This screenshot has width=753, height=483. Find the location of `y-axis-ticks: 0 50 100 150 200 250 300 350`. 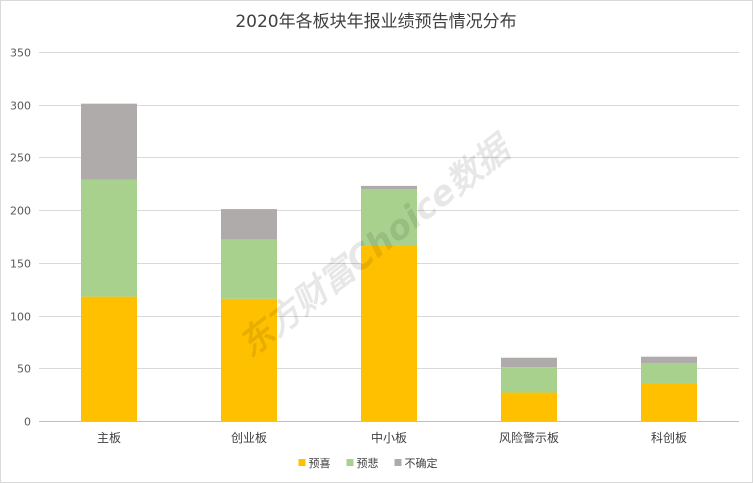

y-axis-ticks: 0 50 100 150 200 250 300 350 is located at coordinates (20, 238).